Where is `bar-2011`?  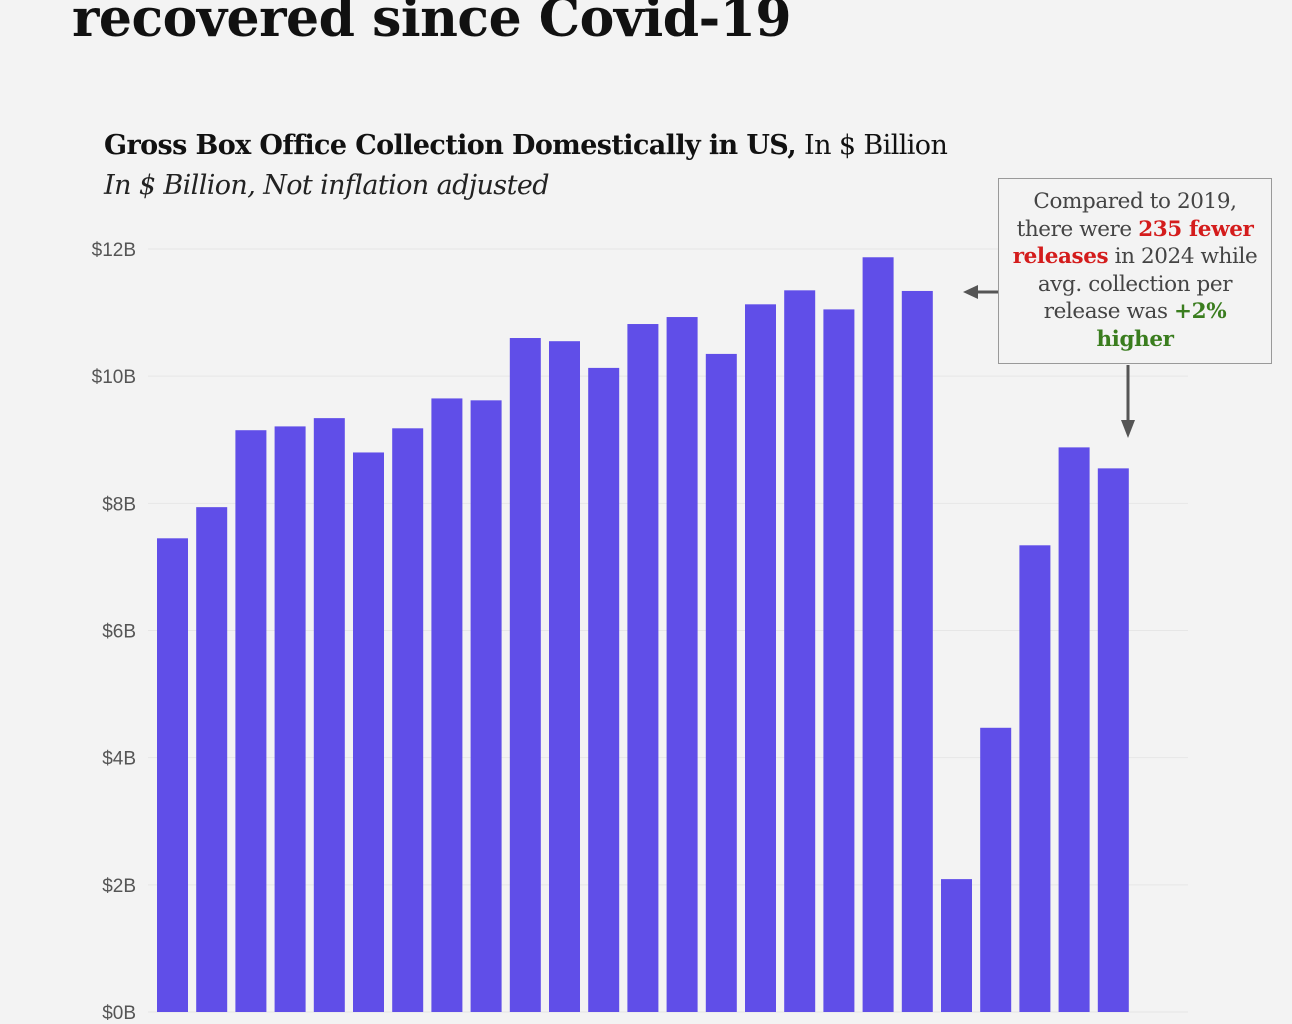 bar-2011 is located at coordinates (604, 689).